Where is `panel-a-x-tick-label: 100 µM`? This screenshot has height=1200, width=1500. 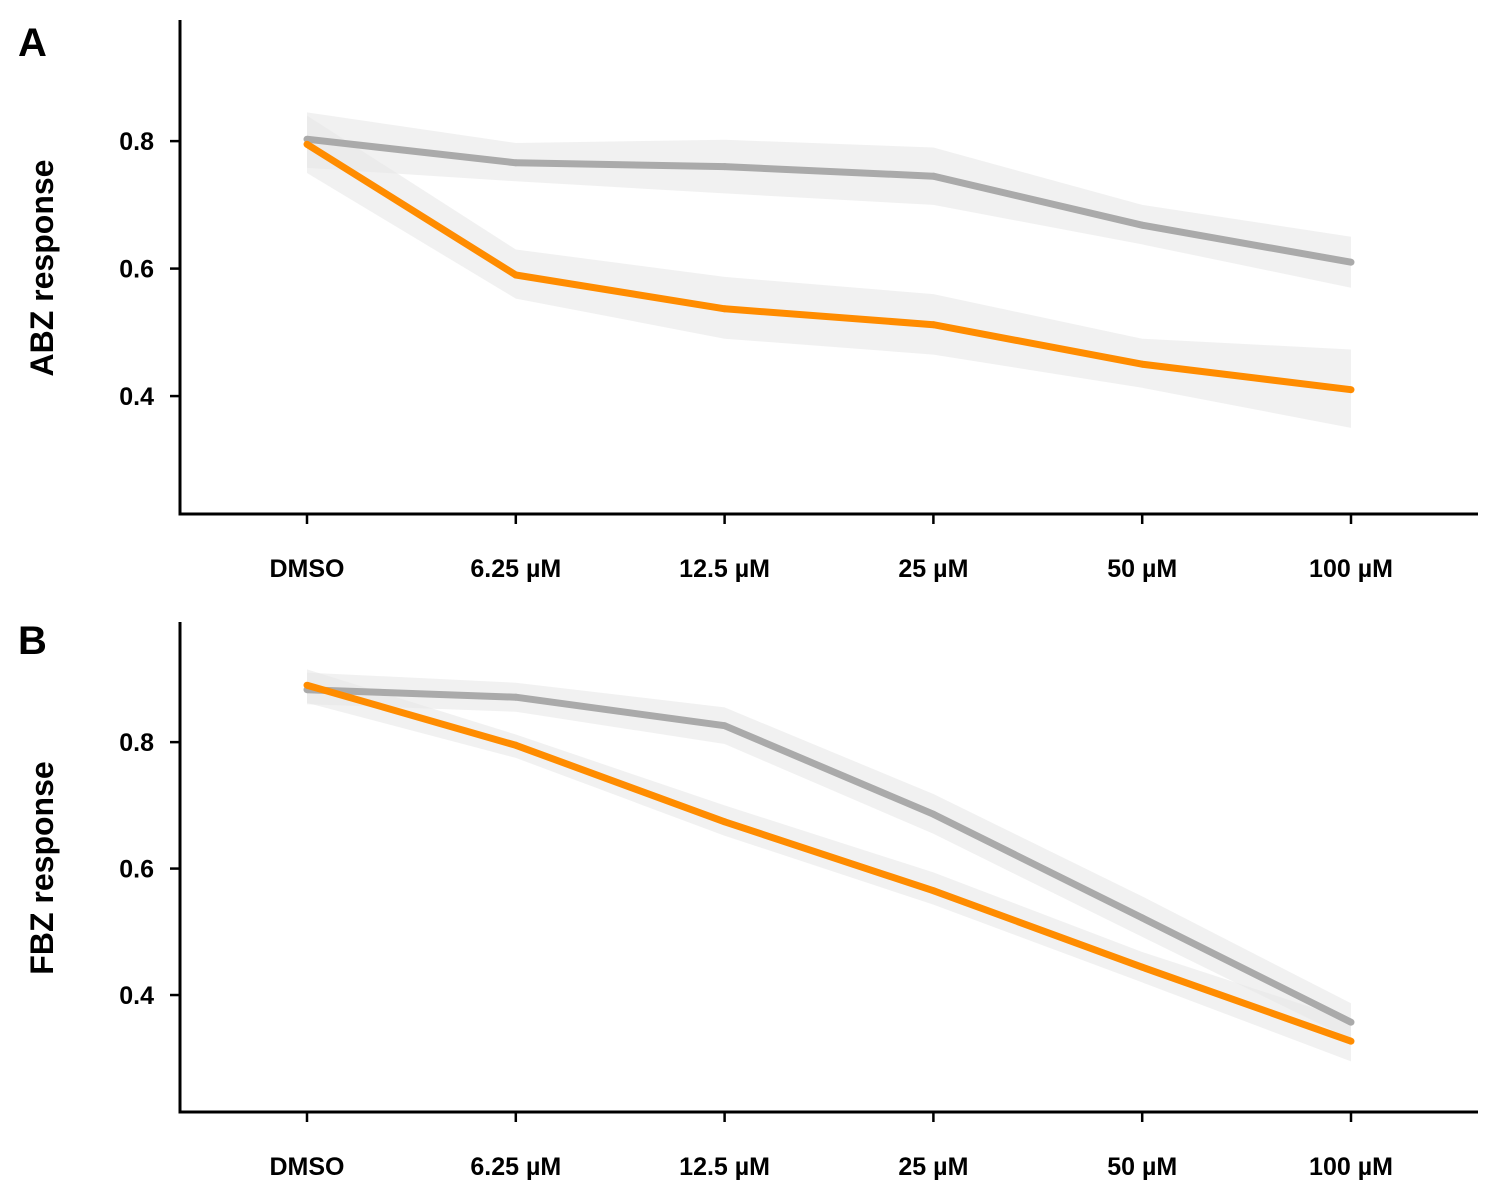
panel-a-x-tick-label: 100 µM is located at coordinates (1351, 569).